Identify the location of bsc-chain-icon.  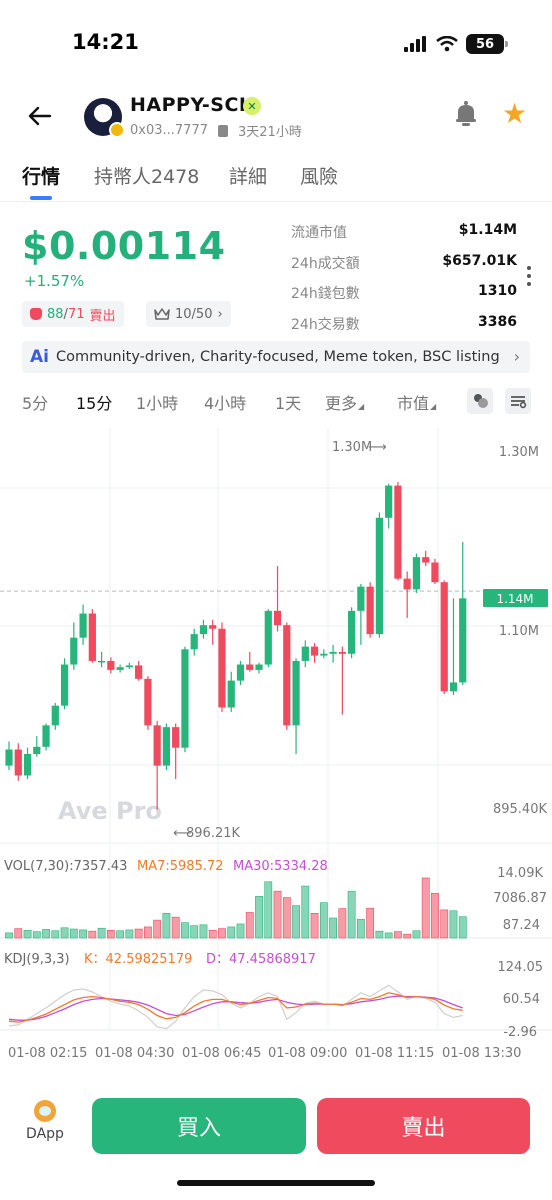
(117, 130).